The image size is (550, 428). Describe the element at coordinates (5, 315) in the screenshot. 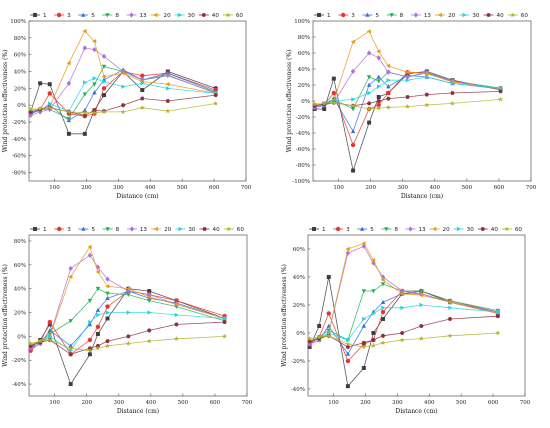

I see `y-axis-title: Wind protection effectiveness (%)` at that location.